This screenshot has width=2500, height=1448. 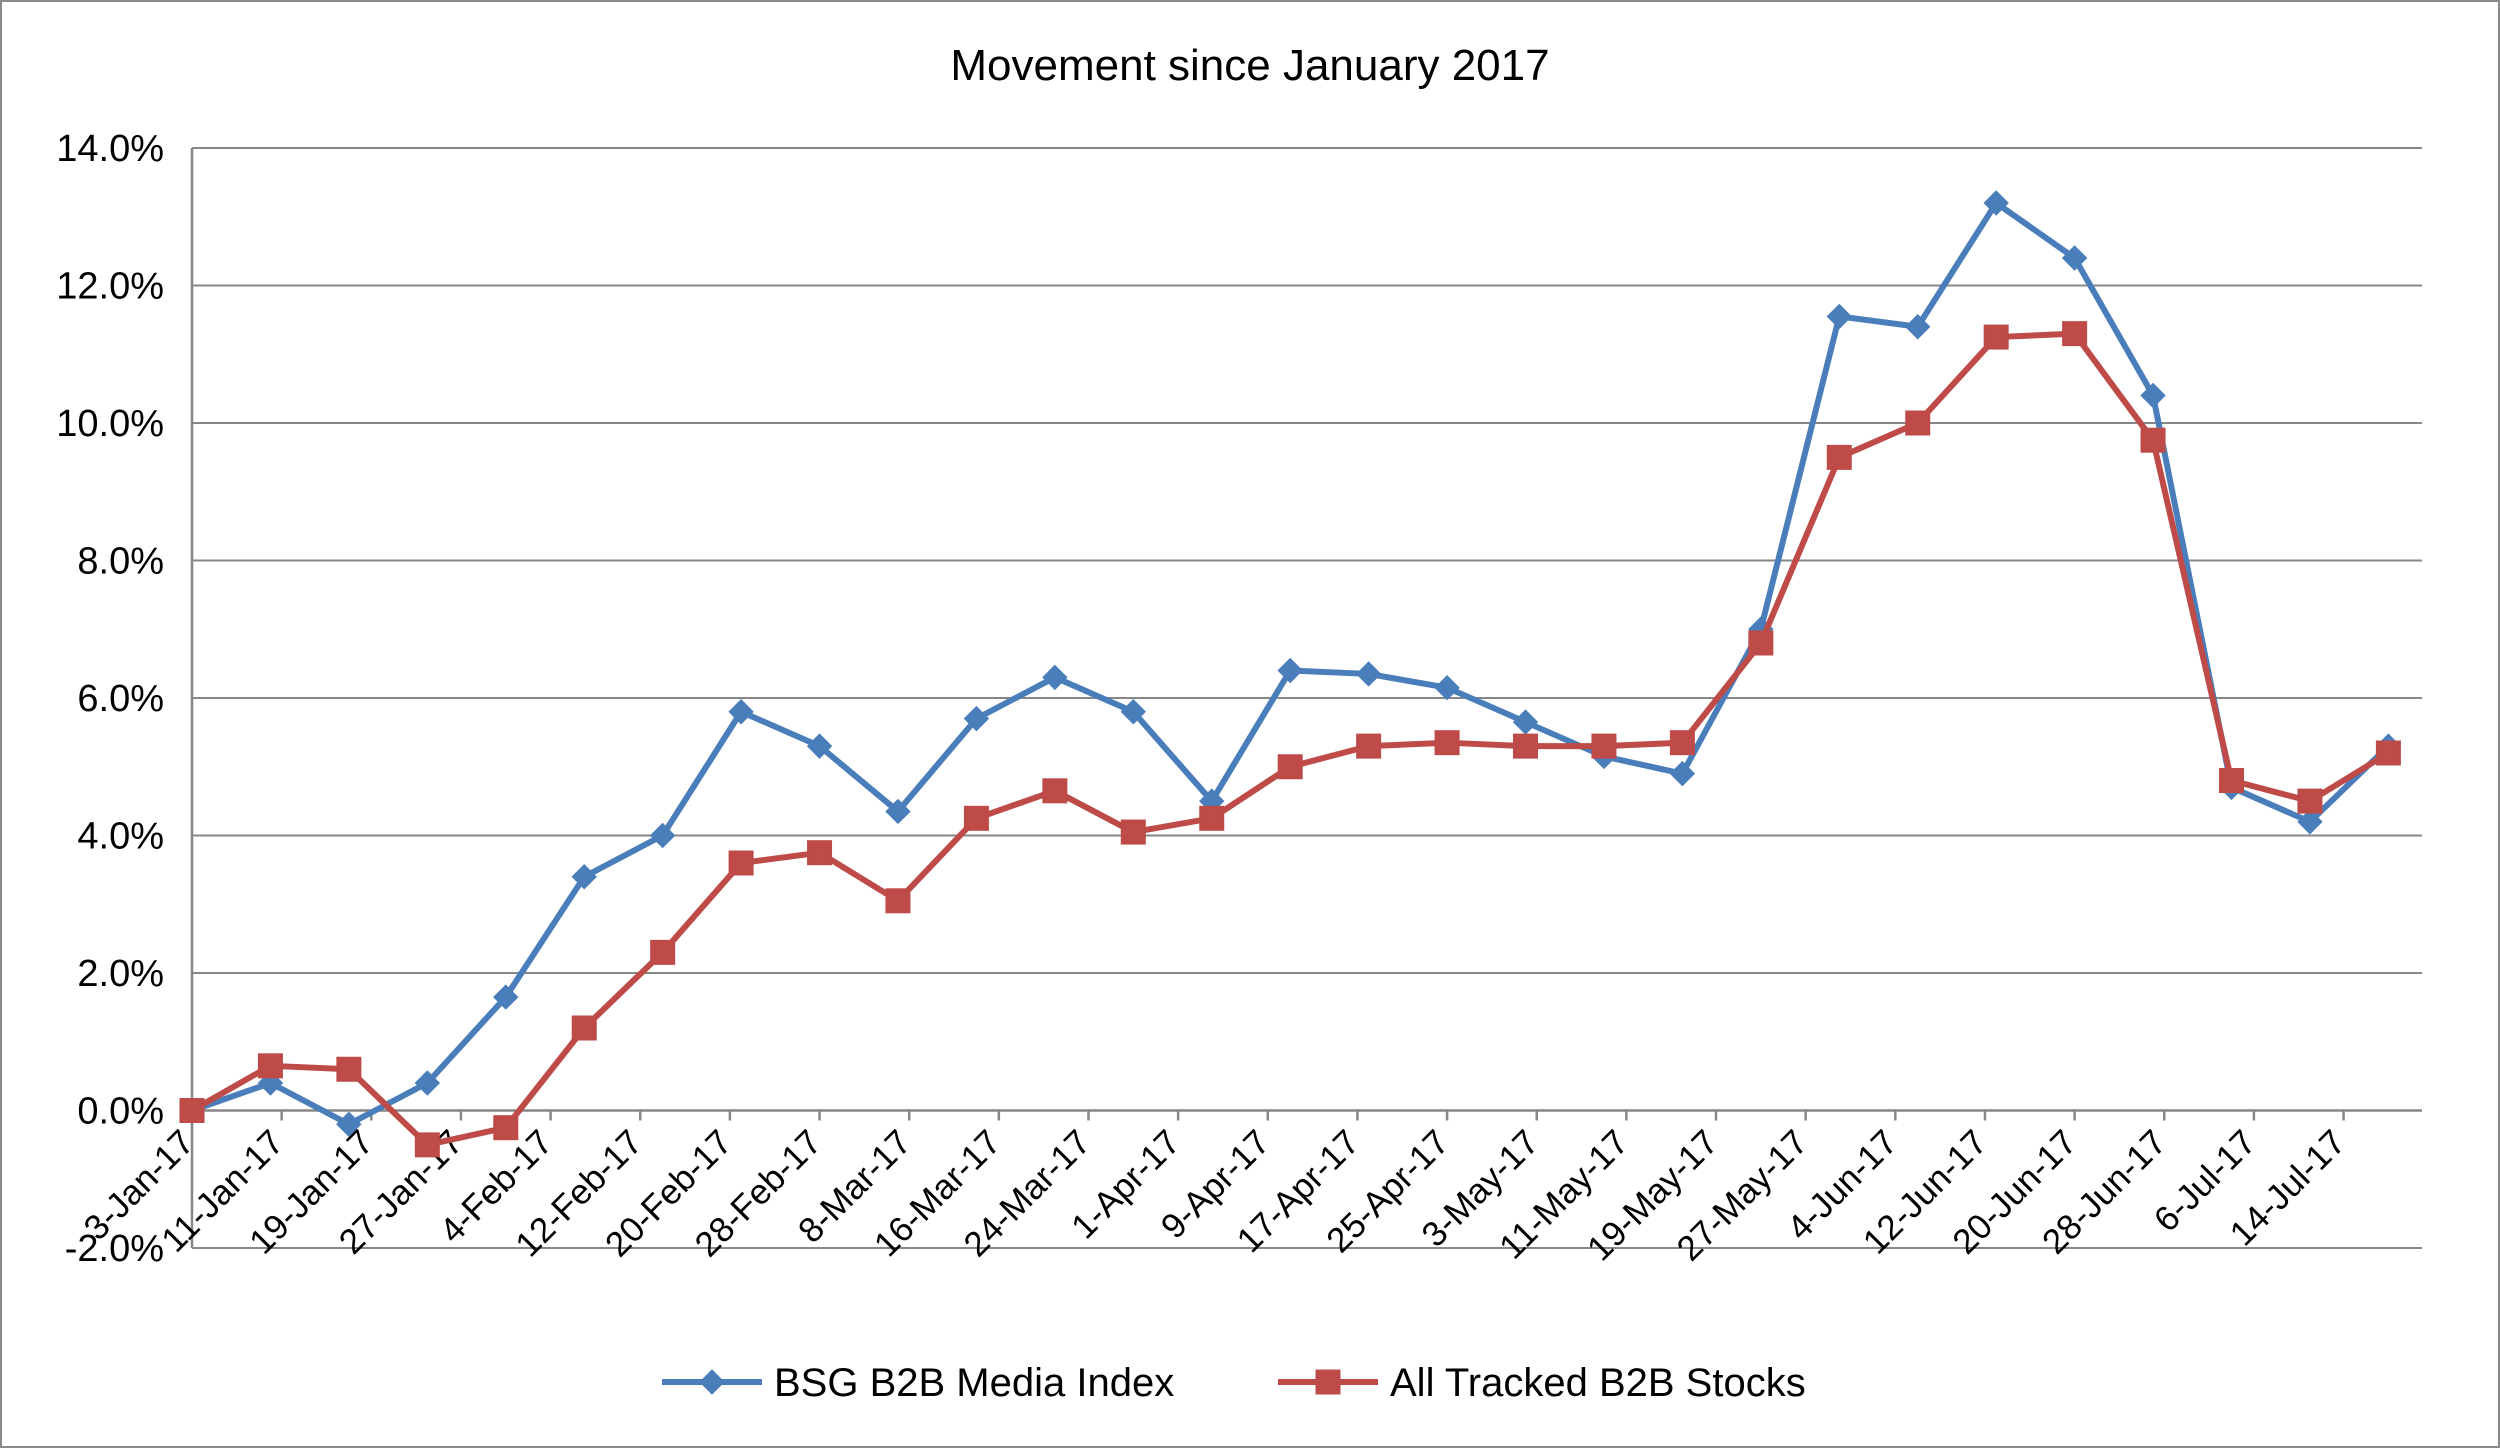 I want to click on legend-label: BSG B2B Media Index, so click(x=974, y=1383).